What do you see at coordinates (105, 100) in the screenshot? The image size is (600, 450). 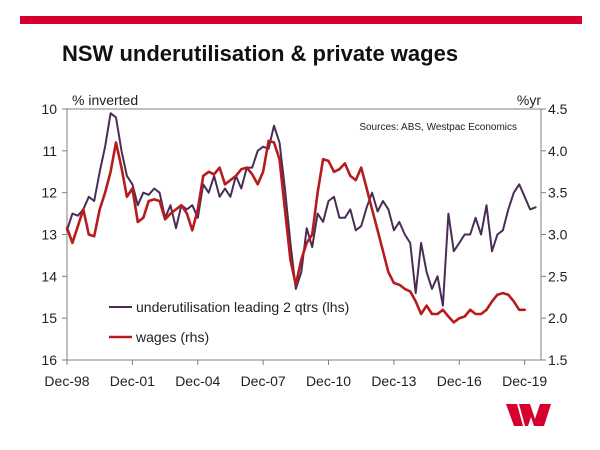 I see `left-axis-label: % inverted` at bounding box center [105, 100].